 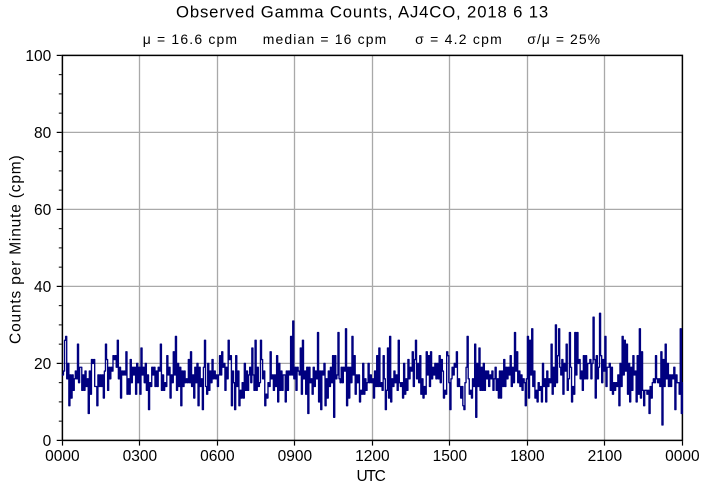 I want to click on svg-text: σ/μ = 25%, so click(x=564, y=39).